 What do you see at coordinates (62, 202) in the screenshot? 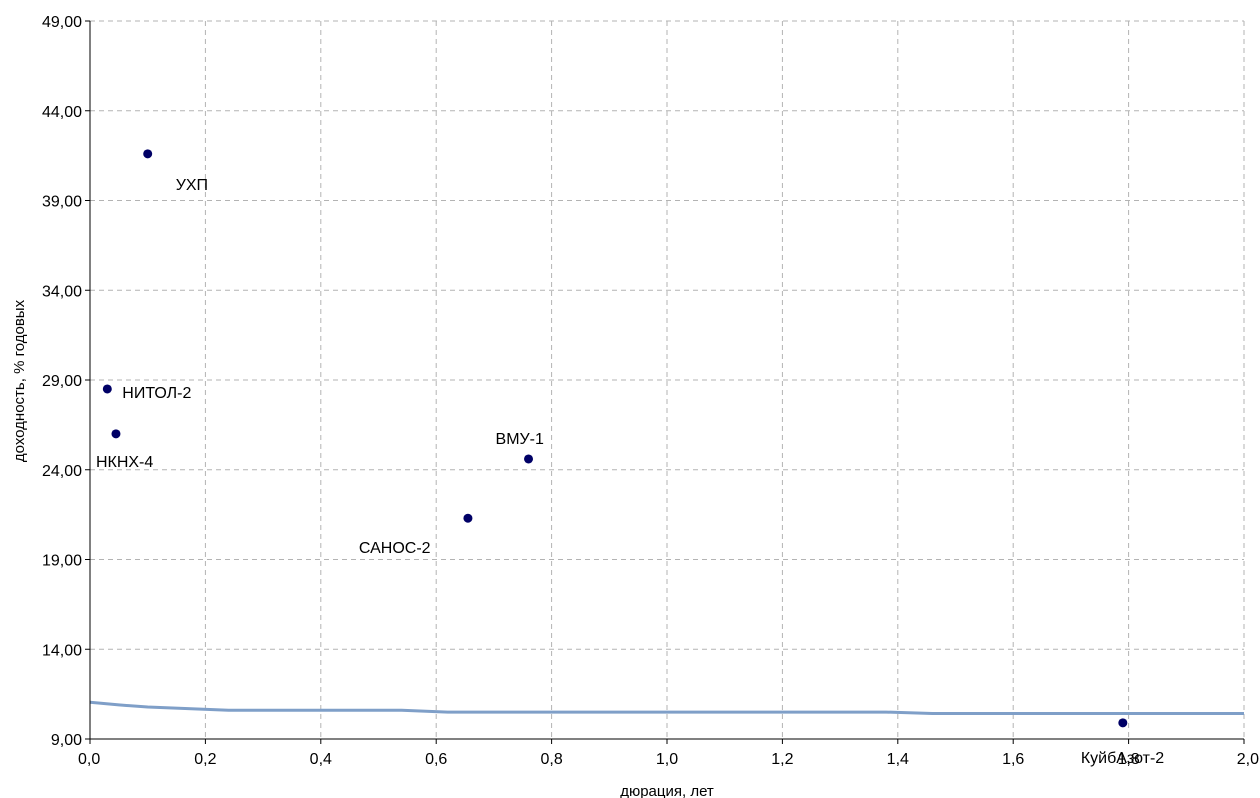
I see `y-tick-label: 39,00` at bounding box center [62, 202].